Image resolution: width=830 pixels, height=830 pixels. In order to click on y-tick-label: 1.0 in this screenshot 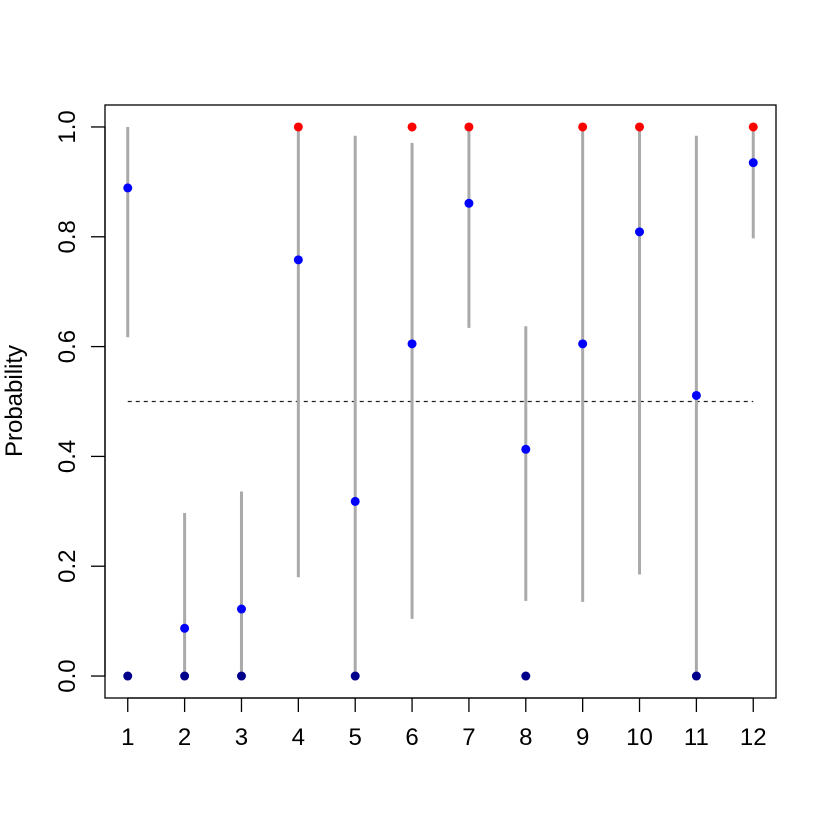, I will do `click(67, 126)`.